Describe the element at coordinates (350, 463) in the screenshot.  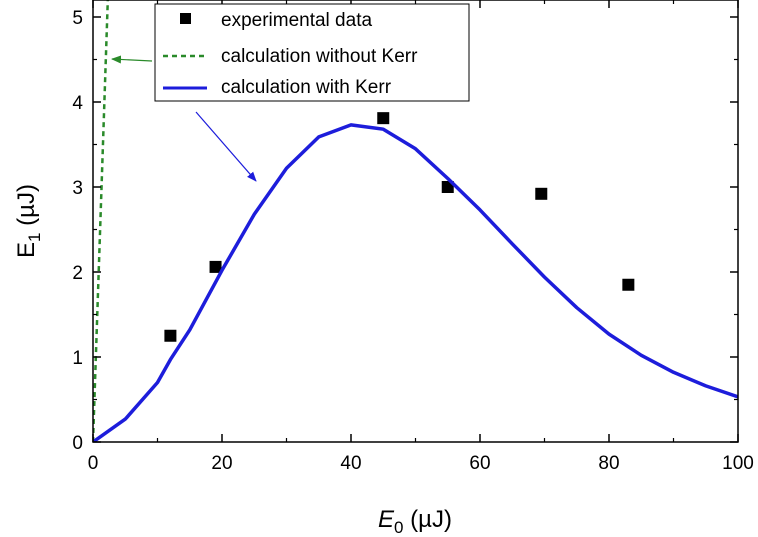
I see `x-tick-label: 40` at that location.